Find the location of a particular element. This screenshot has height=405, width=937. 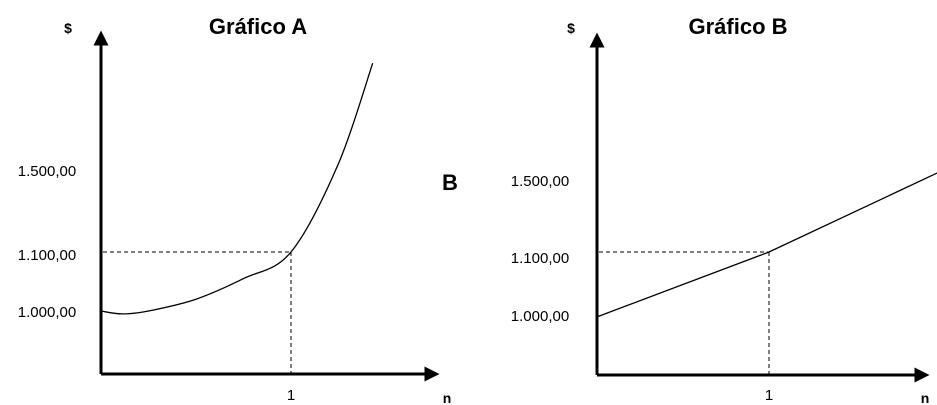

chart-b-title: Gráfico B is located at coordinates (737, 26).